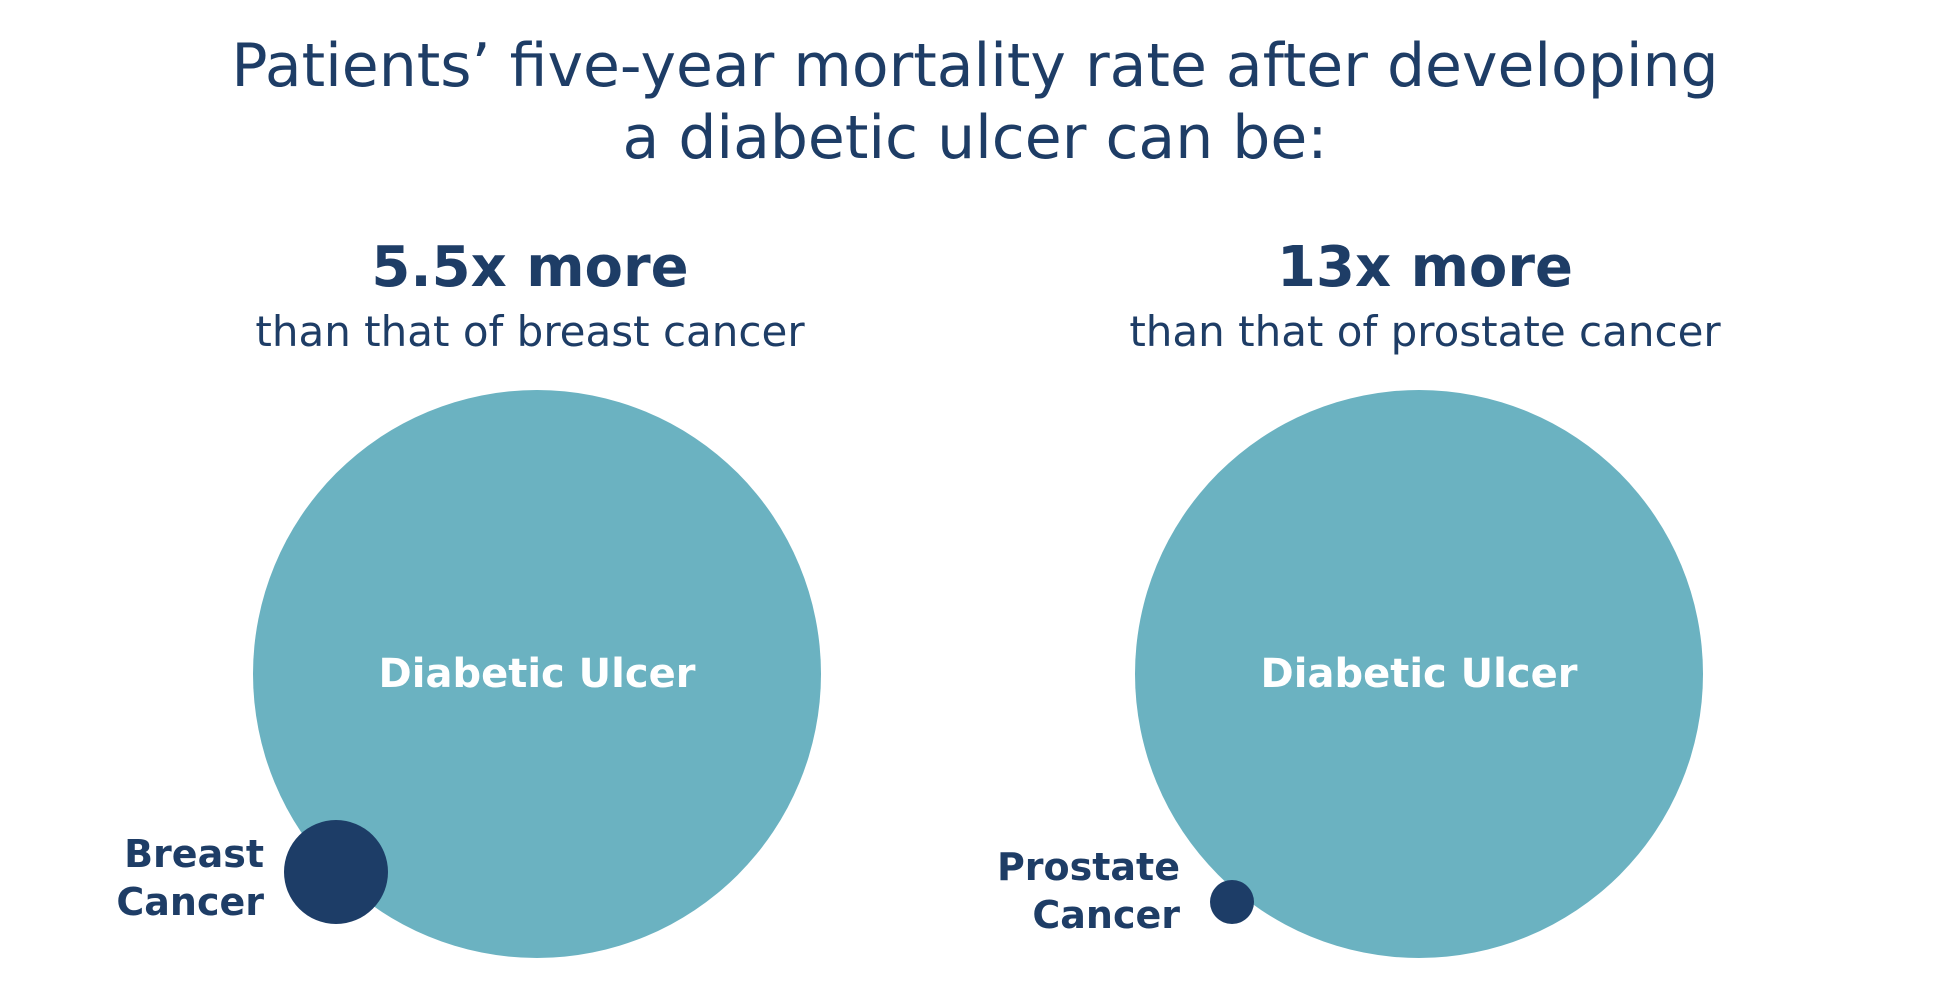 The image size is (1950, 1008). What do you see at coordinates (1088, 867) in the screenshot?
I see `prostate-cancer-label-line-1: Prostate` at bounding box center [1088, 867].